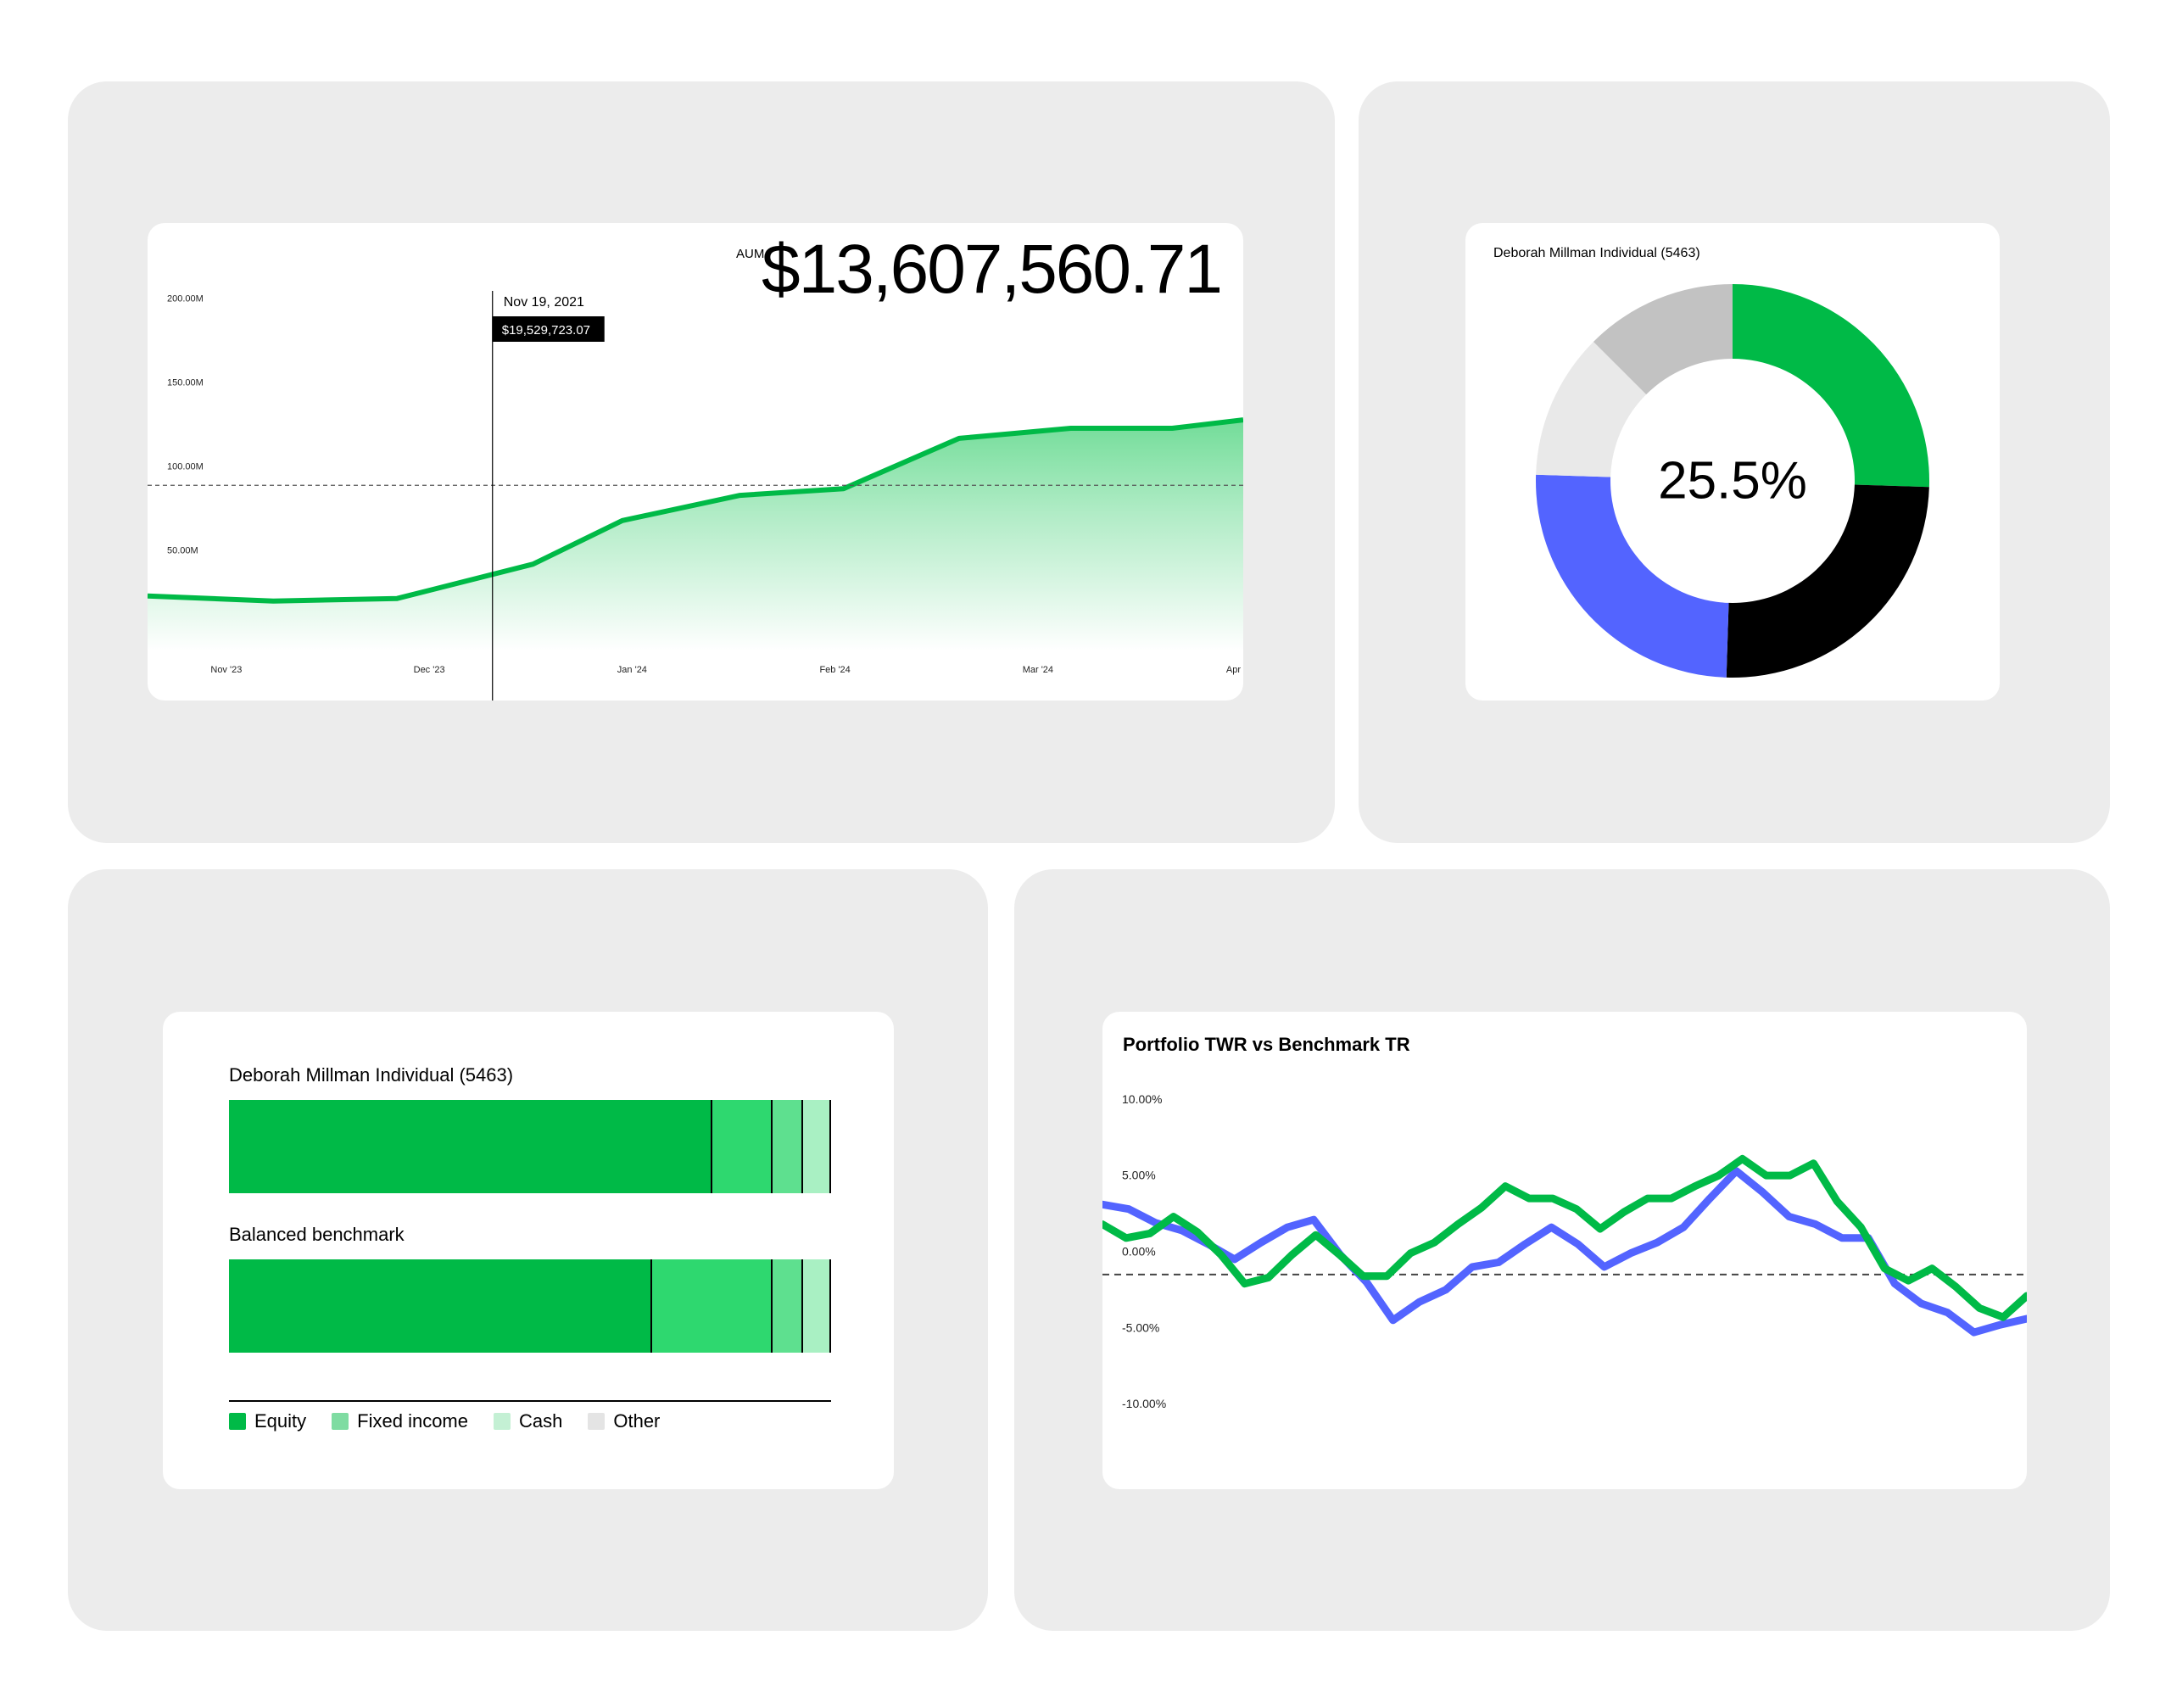 The height and width of the screenshot is (1708, 2171). Describe the element at coordinates (317, 1235) in the screenshot. I see `account-label-benchmark: Balanced benchmark` at that location.